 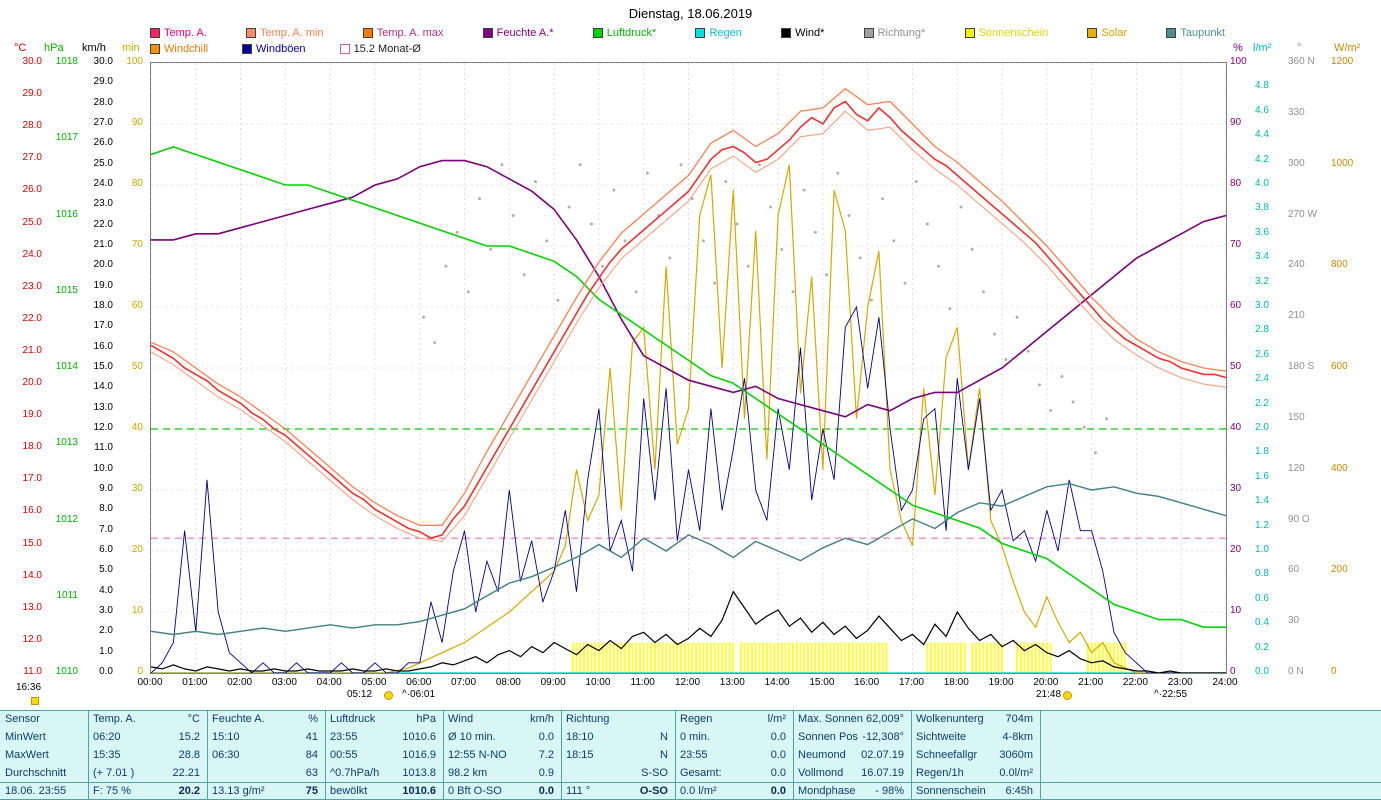 I want to click on y-tick-kmh: 19.0, so click(x=103, y=285).